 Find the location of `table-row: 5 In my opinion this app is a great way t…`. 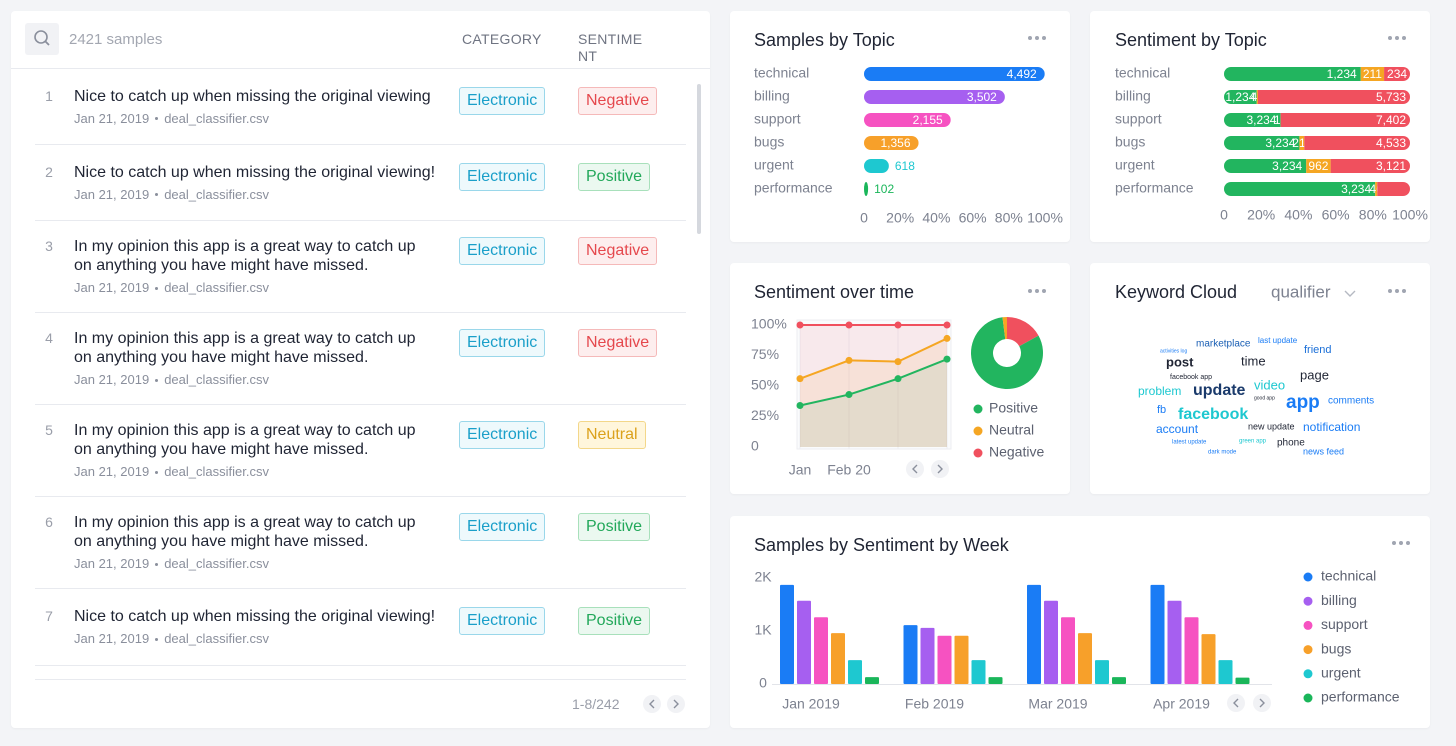

table-row: 5 In my opinion this app is a great way t… is located at coordinates (360, 451).